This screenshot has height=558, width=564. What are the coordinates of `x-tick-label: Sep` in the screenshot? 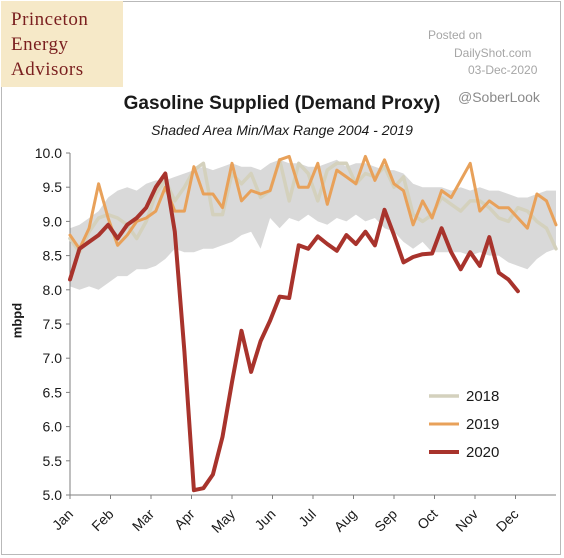 It's located at (385, 520).